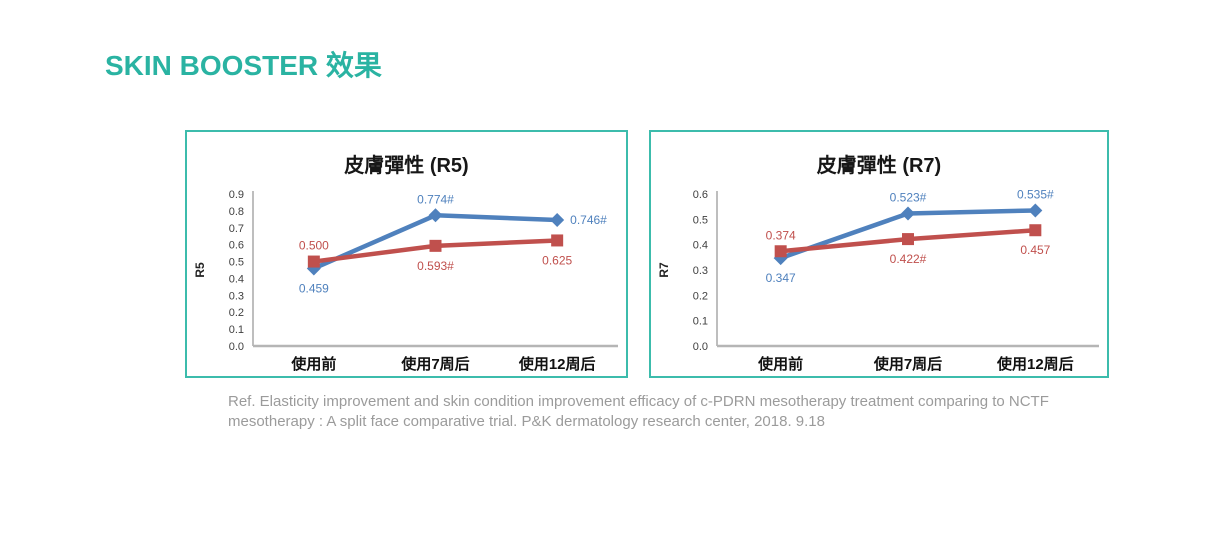  What do you see at coordinates (236, 229) in the screenshot?
I see `svg-text: 0.7` at bounding box center [236, 229].